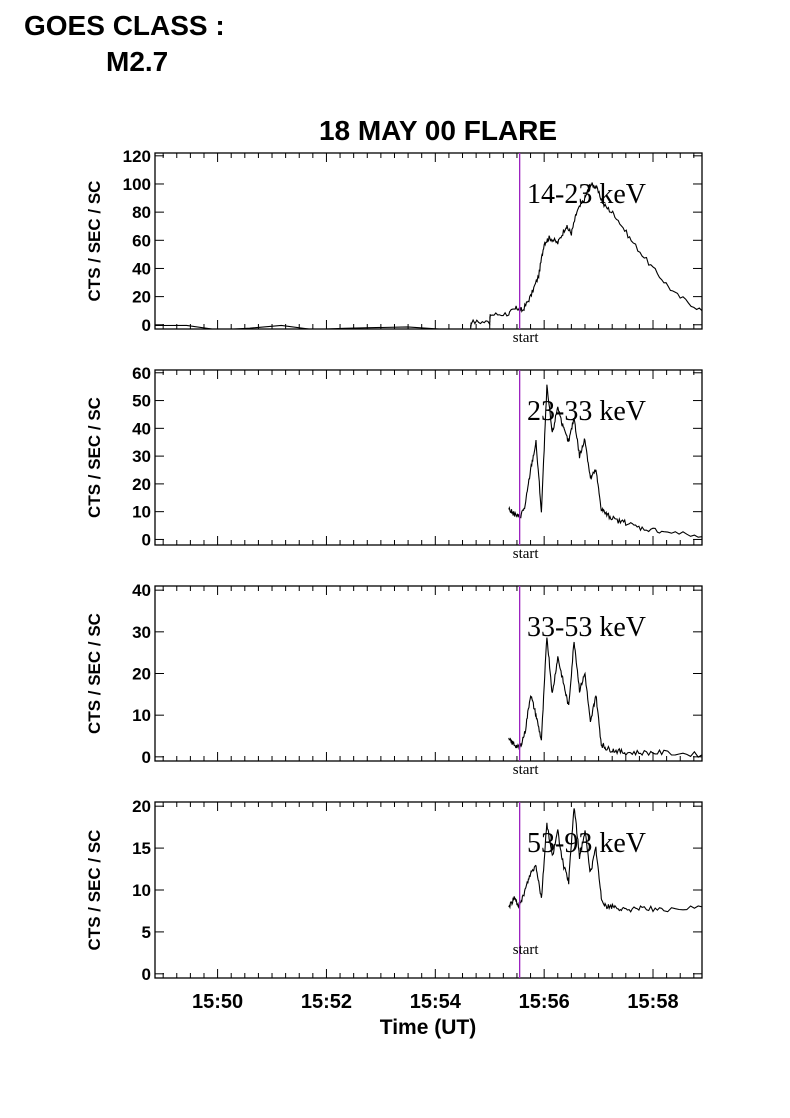  Describe the element at coordinates (428, 1027) in the screenshot. I see `x-axis-label: Time (UT)` at that location.